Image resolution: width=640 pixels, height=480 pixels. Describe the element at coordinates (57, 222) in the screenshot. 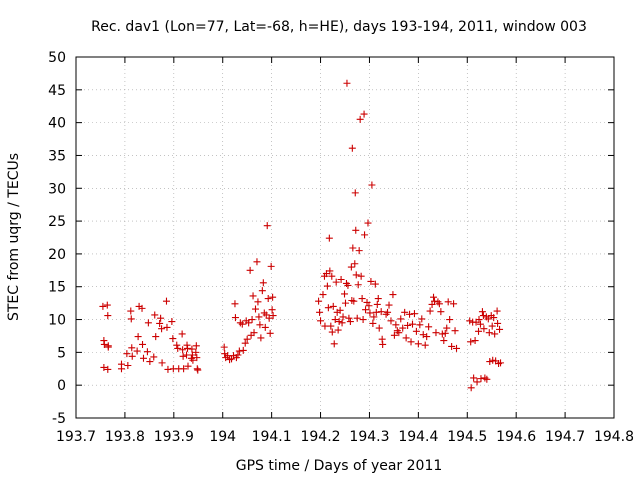

I see `y-tick-label: 25` at that location.